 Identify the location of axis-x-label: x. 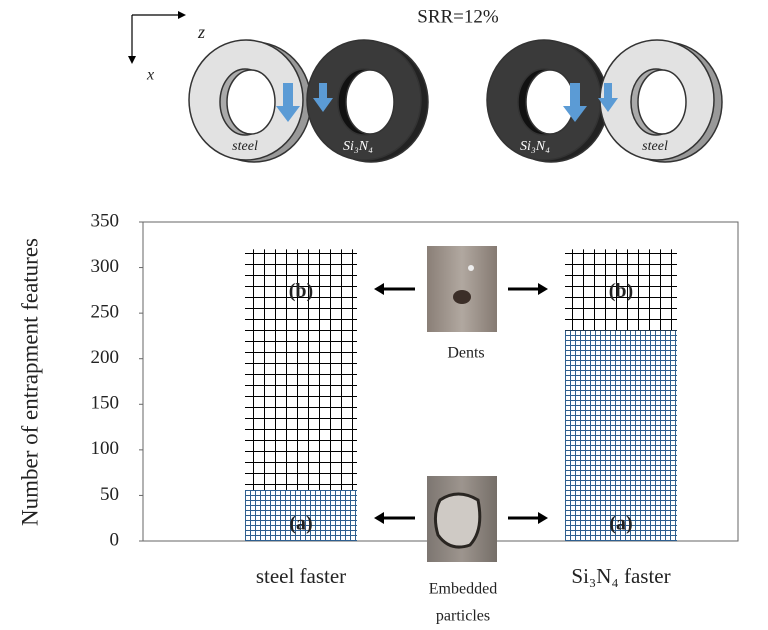
(150, 75).